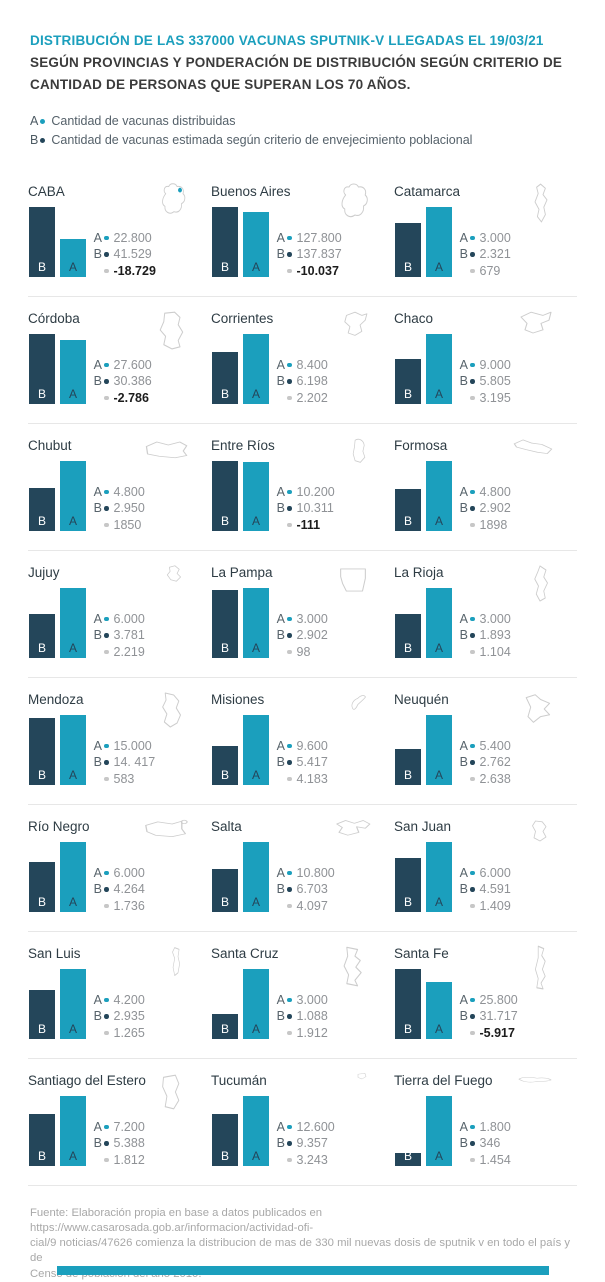  What do you see at coordinates (129, 651) in the screenshot?
I see `value-diff: 2.219` at bounding box center [129, 651].